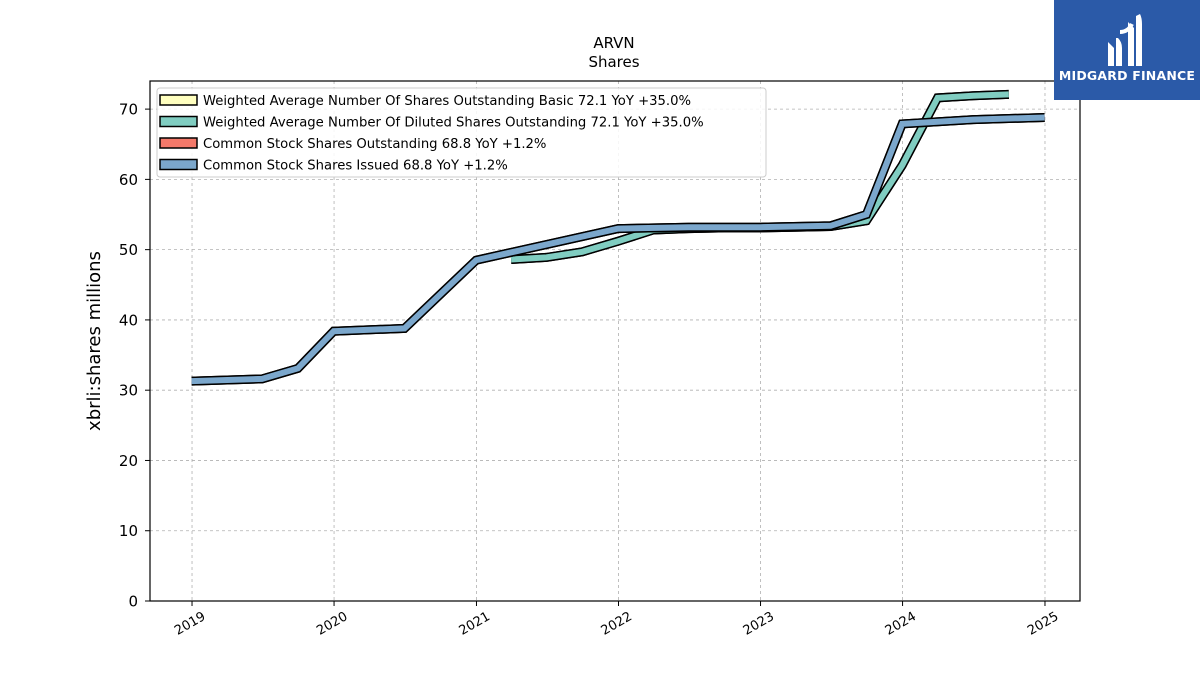  I want to click on chart-title: ARVN, so click(613, 43).